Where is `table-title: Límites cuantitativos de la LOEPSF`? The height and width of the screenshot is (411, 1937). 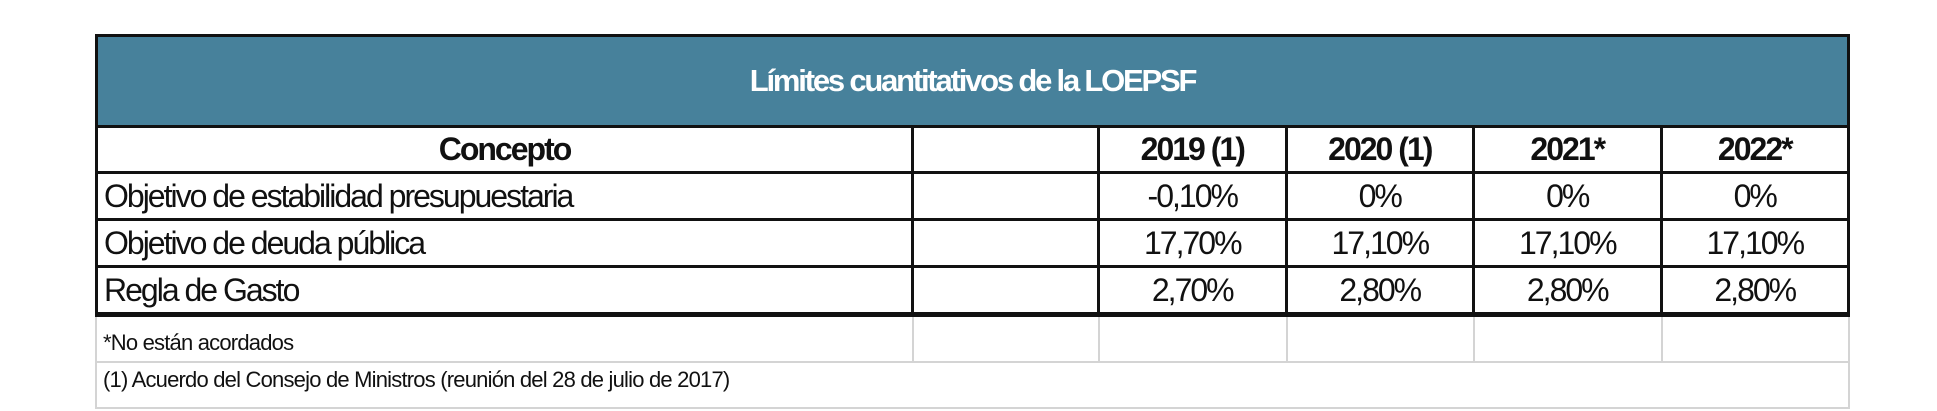 table-title: Límites cuantitativos de la LOEPSF is located at coordinates (973, 80).